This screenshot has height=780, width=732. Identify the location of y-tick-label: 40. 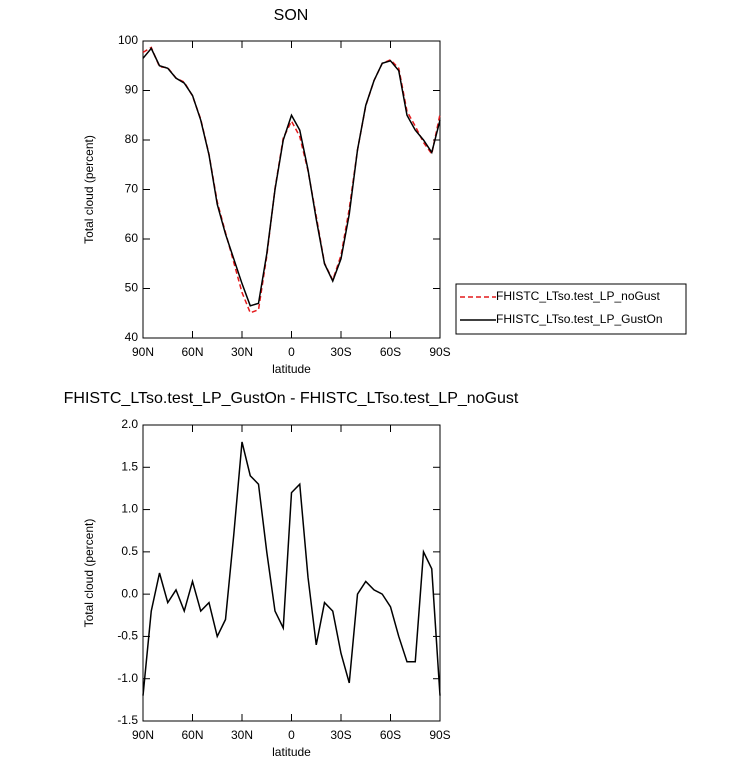
(132, 337).